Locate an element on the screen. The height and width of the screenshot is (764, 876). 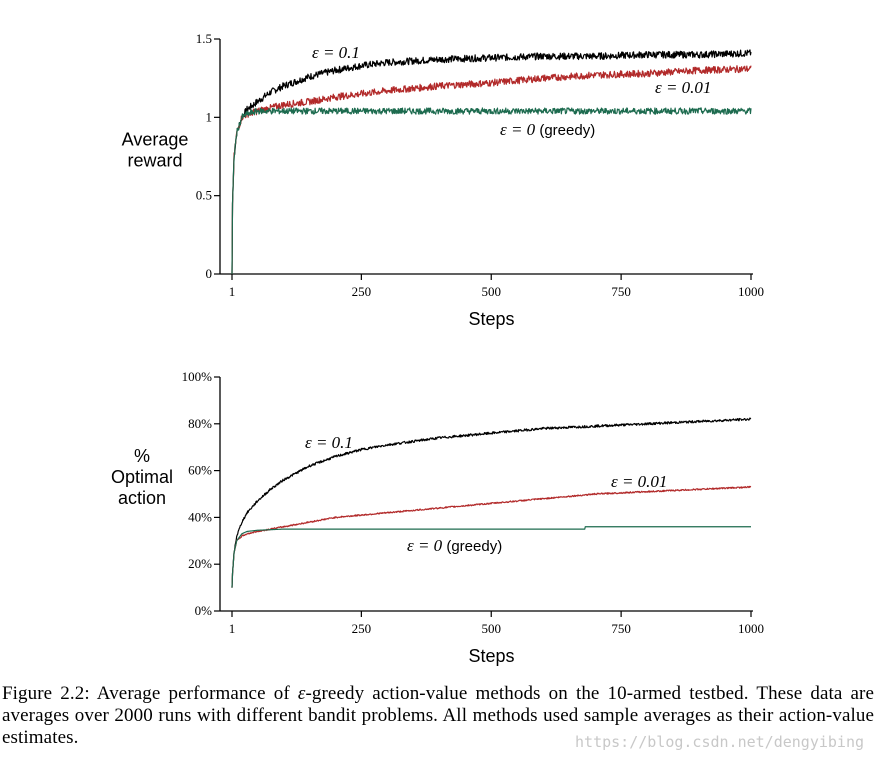
y-tick-label: 80% is located at coordinates (200, 423).